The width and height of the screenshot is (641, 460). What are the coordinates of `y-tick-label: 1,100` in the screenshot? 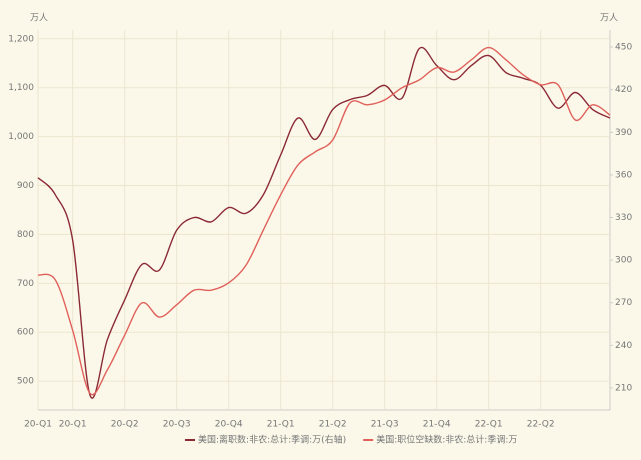 It's located at (21, 88).